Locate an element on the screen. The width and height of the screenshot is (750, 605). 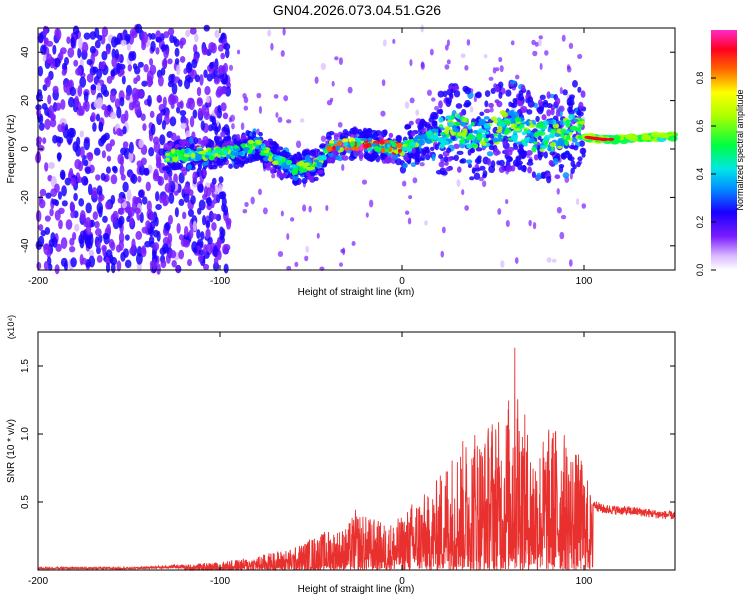
snr-y-scale-label: (x10⁴) is located at coordinates (11, 327).